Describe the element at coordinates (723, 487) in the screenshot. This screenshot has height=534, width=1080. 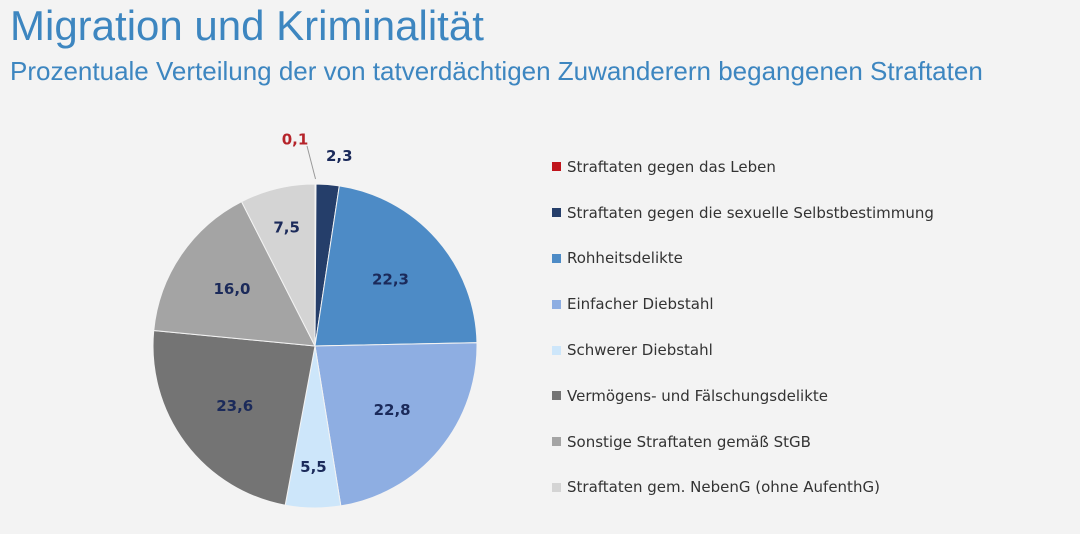
I see `legend-label: Straftaten gem. NebenG (ohne AufenthG)` at that location.